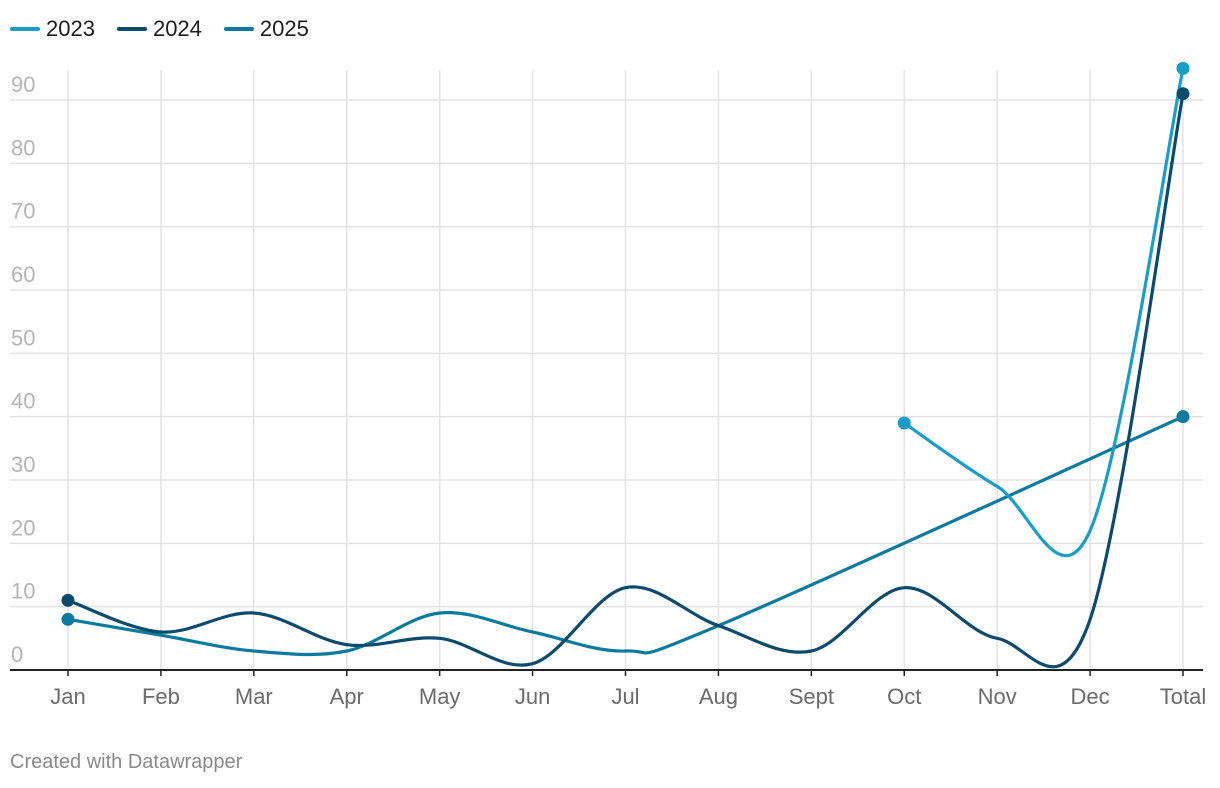  I want to click on x-tick-label: Oct, so click(904, 696).